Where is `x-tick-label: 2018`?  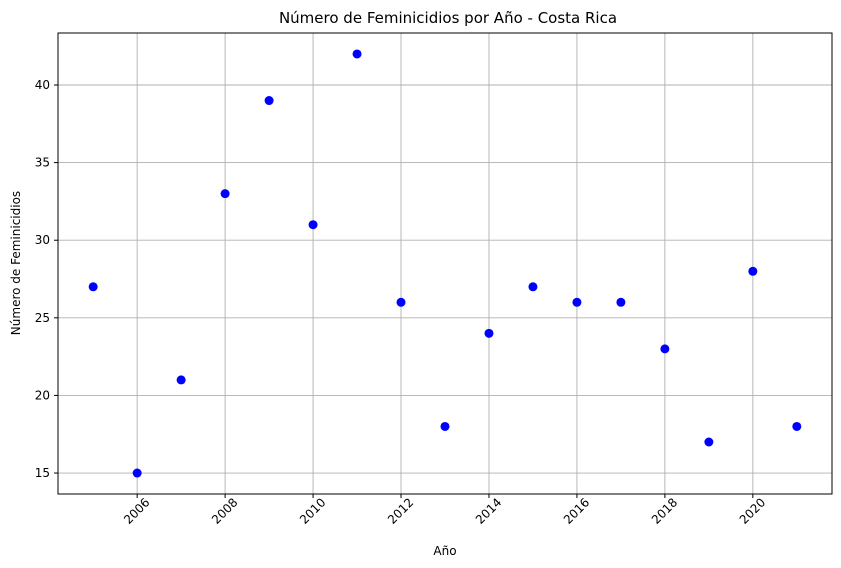
x-tick-label: 2018 is located at coordinates (664, 510).